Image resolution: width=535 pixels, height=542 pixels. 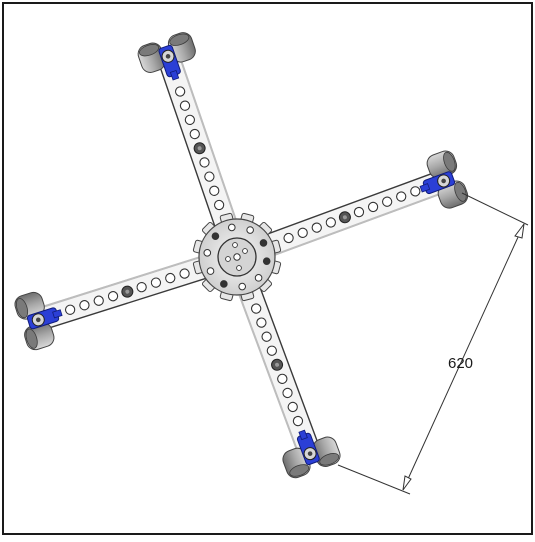 I want to click on dimension-line, so click(x=463, y=357).